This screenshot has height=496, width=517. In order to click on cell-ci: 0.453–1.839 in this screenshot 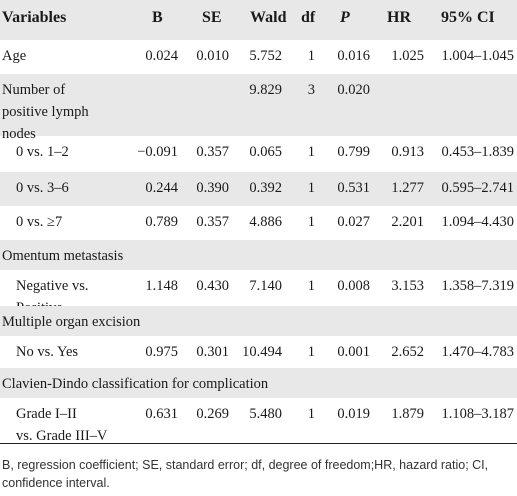, I will do `click(478, 152)`.